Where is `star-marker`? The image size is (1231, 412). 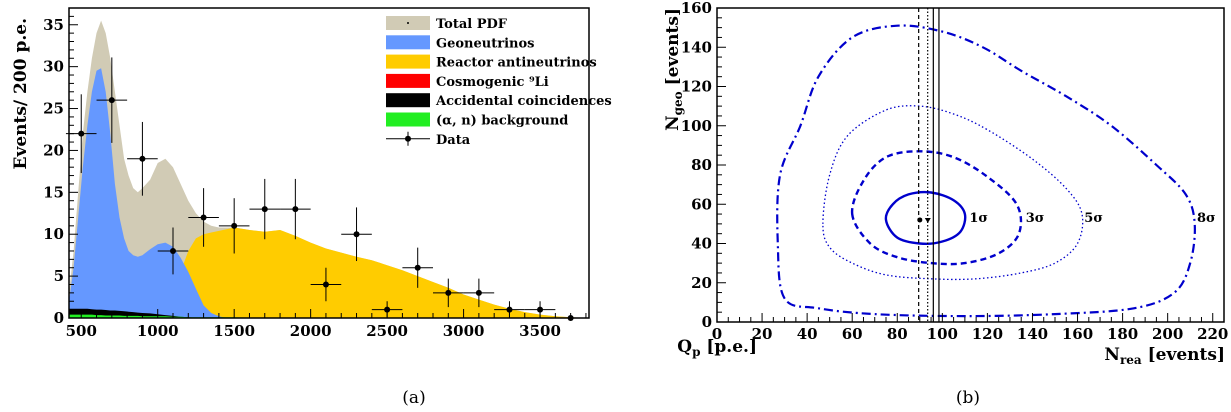 star-marker is located at coordinates (927, 220).